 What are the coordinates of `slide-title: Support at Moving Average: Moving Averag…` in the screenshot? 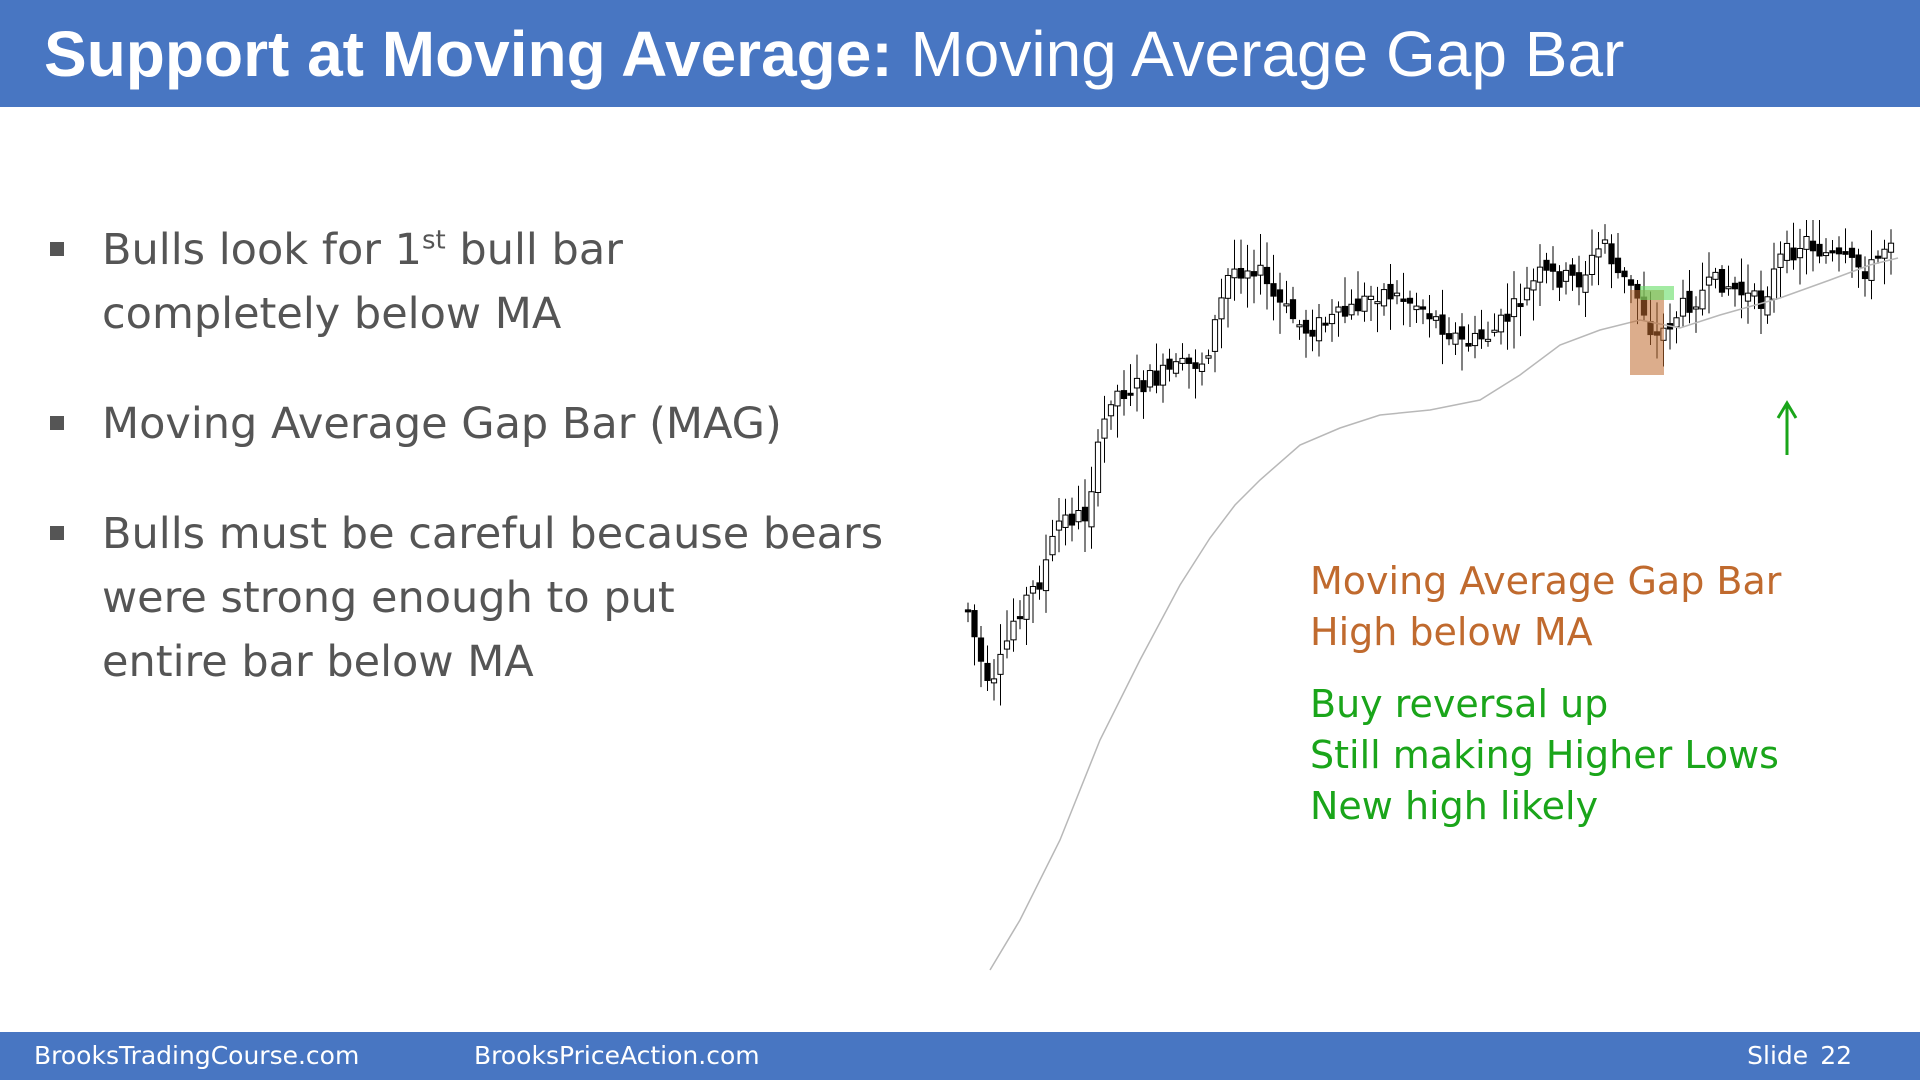 It's located at (834, 54).